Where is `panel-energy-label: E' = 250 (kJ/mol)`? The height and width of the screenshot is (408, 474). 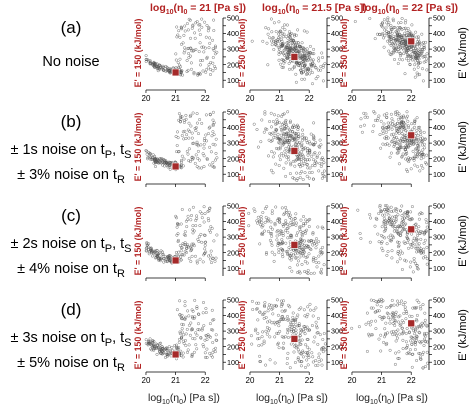
panel-energy-label: E' = 250 (kJ/mol) is located at coordinates (242, 53).